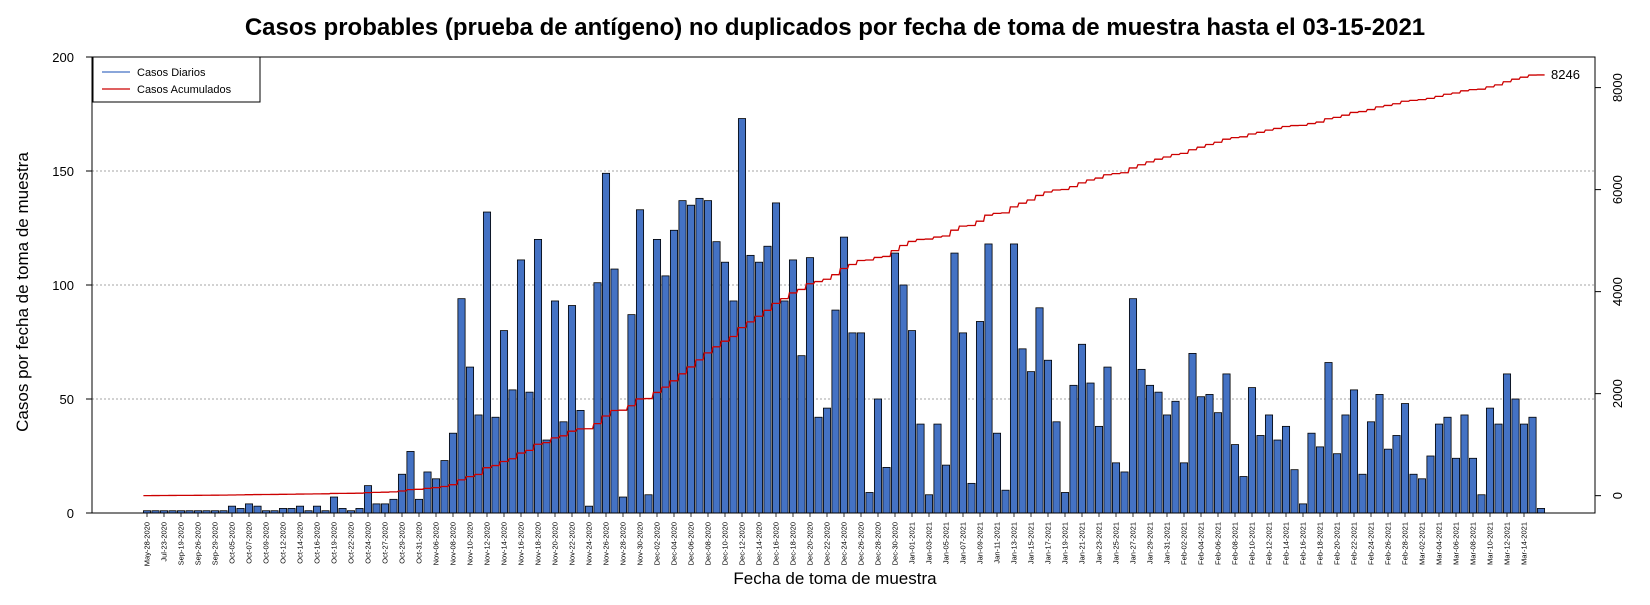  What do you see at coordinates (1422, 543) in the screenshot?
I see `x-tick-label: Mar-02-2021` at bounding box center [1422, 543].